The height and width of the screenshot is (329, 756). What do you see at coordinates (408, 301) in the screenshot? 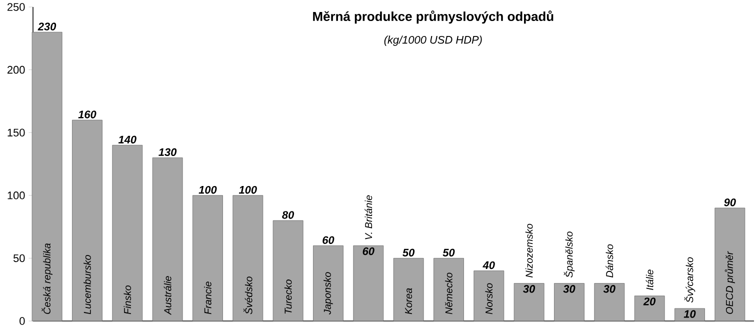
I see `x-tick-label: Korea` at bounding box center [408, 301].